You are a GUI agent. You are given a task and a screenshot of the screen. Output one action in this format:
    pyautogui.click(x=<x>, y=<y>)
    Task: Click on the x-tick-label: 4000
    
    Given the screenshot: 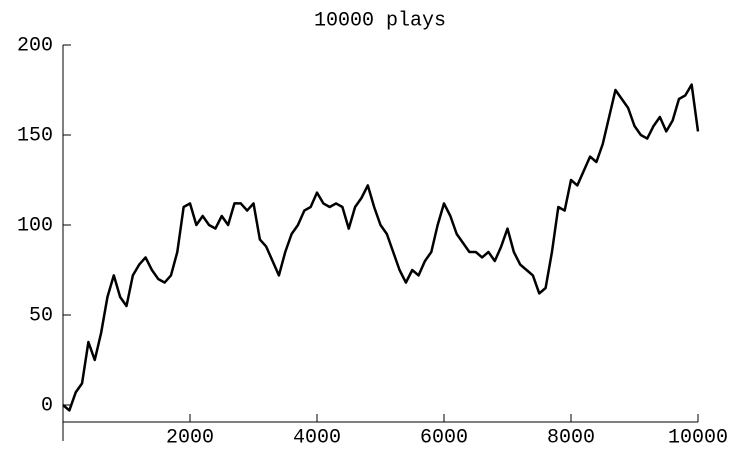 What is the action you would take?
    pyautogui.click(x=317, y=437)
    